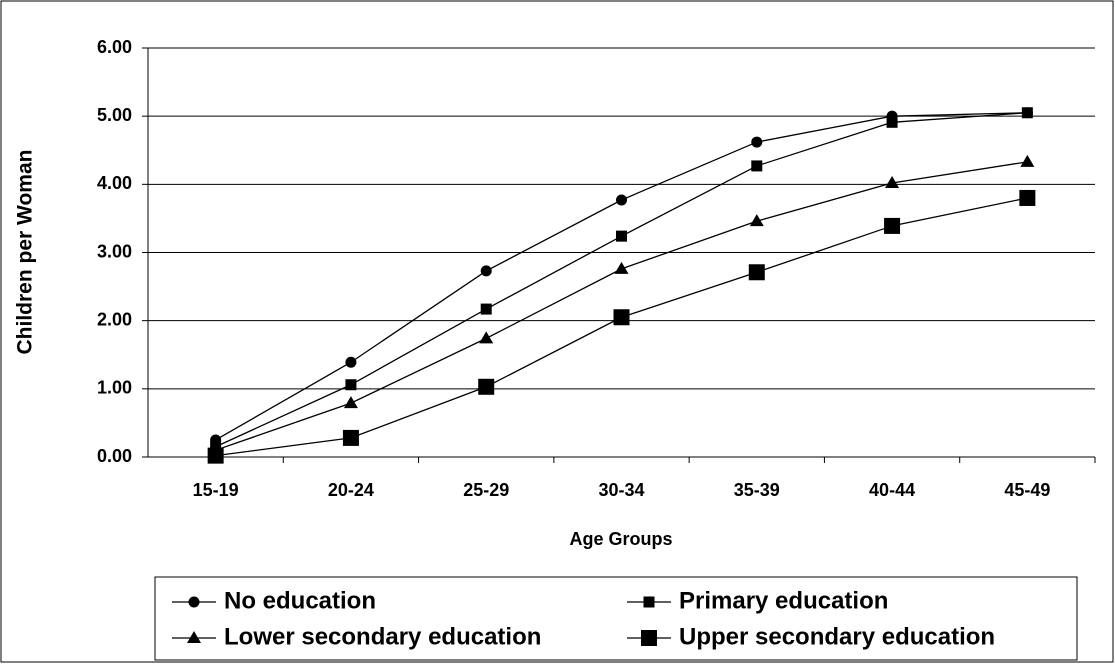  I want to click on y-tick-label: 5.00, so click(114, 115).